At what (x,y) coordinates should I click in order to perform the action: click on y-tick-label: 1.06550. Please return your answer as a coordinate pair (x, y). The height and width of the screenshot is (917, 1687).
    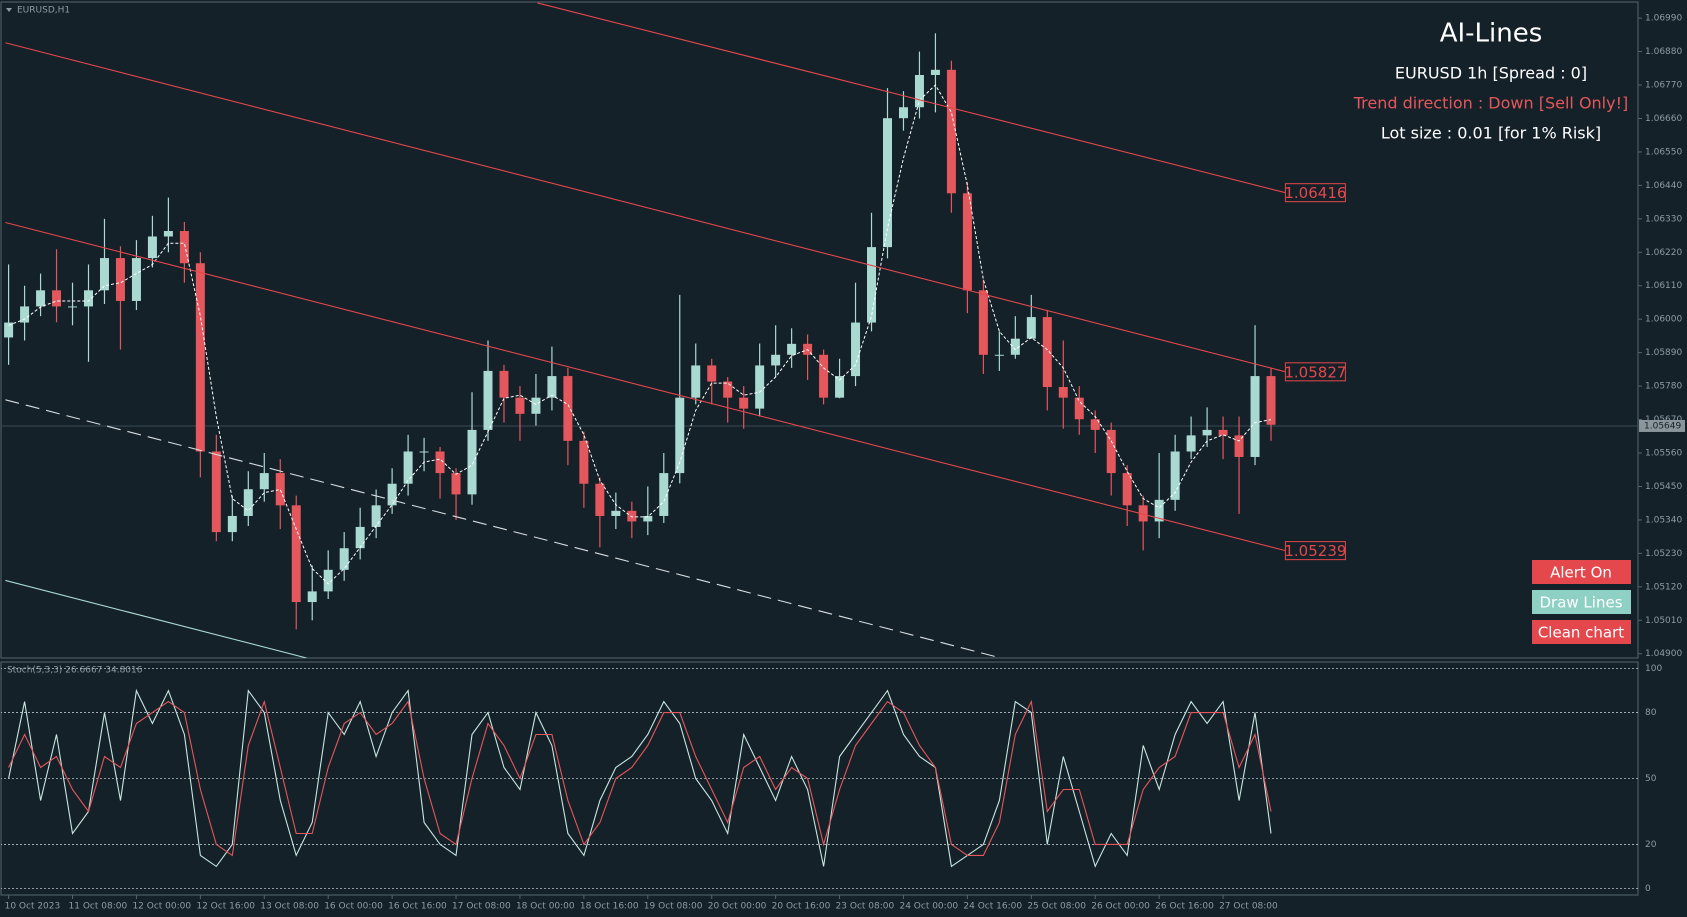
    Looking at the image, I should click on (1663, 152).